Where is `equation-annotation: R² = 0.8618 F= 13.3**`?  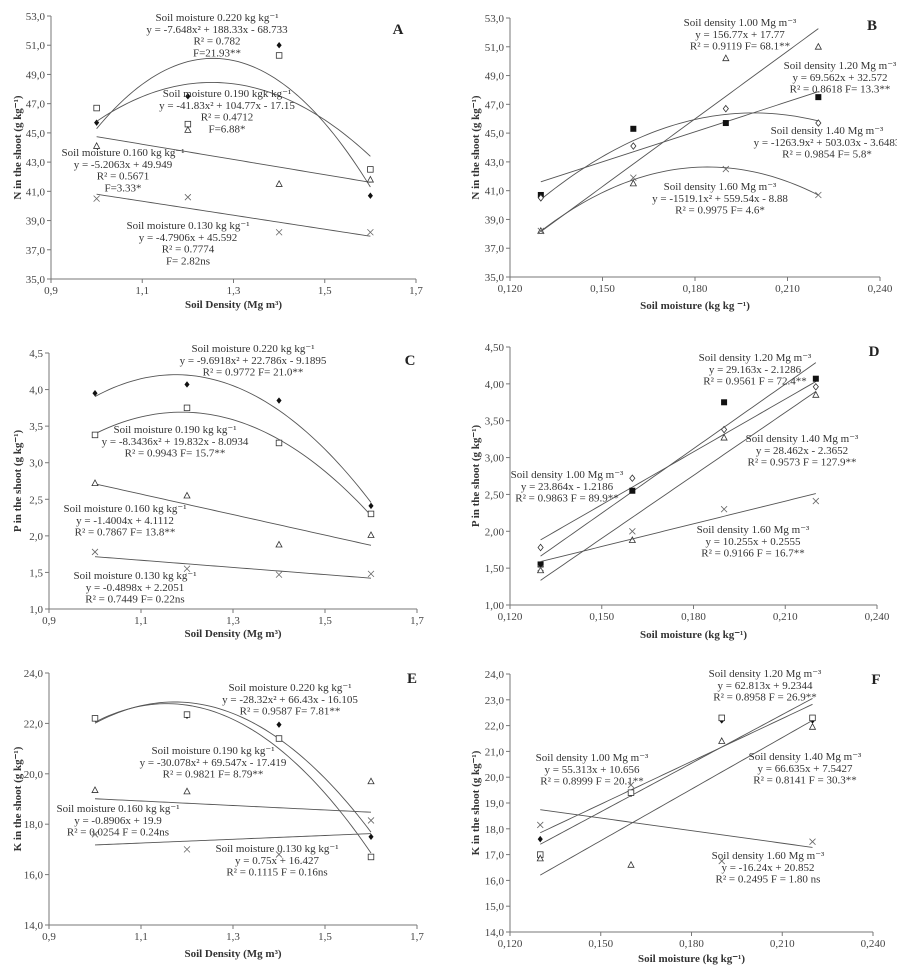
equation-annotation: R² = 0.8618 F= 13.3** is located at coordinates (840, 90).